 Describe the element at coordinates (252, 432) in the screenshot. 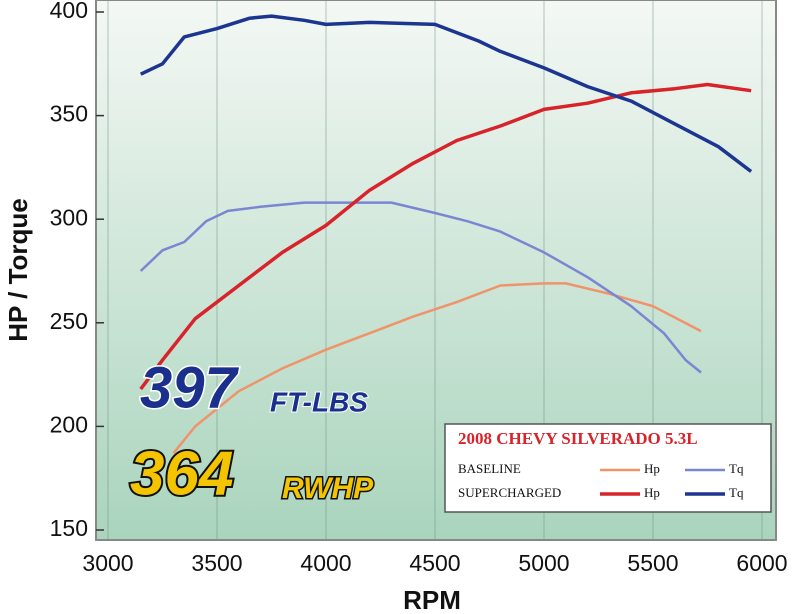

I see `annotation: 397 FT-LBS 364 RWHP` at that location.